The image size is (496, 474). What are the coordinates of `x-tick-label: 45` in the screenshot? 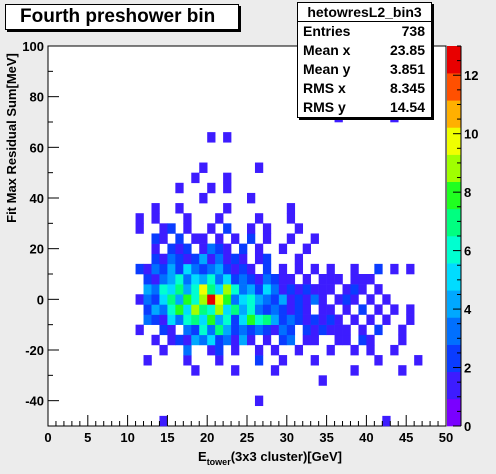 It's located at (406, 437).